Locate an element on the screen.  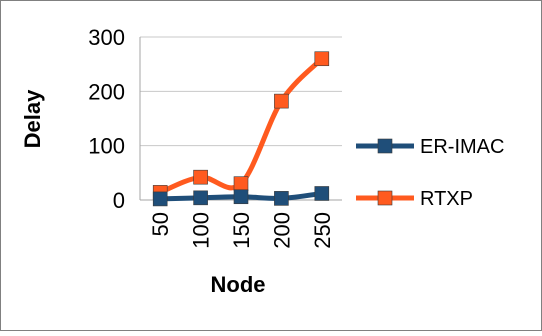
gridlines is located at coordinates (241, 91).